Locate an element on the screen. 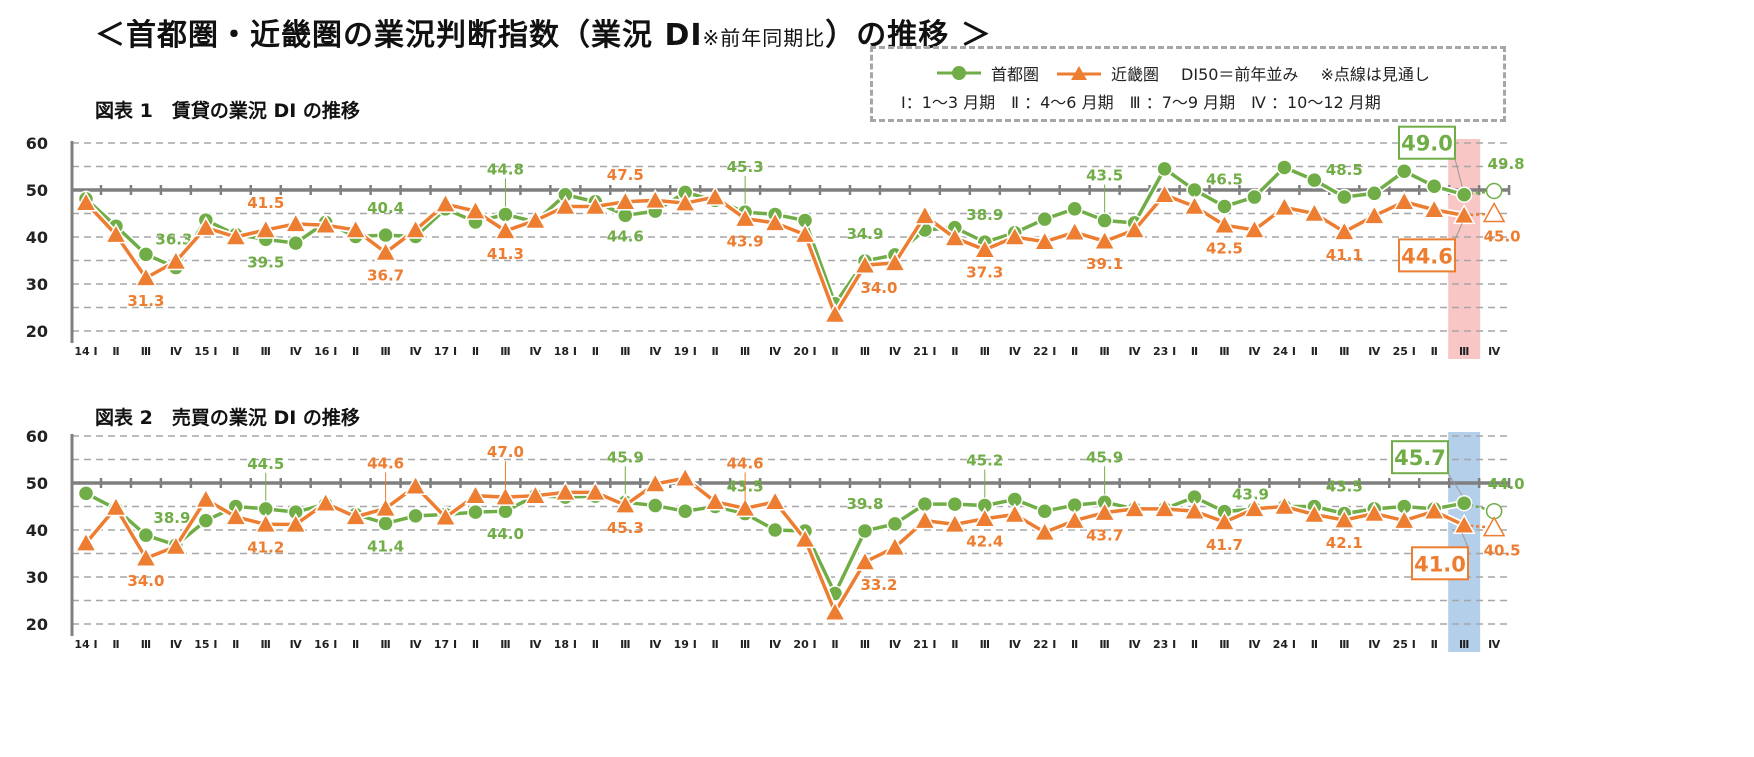 The width and height of the screenshot is (1754, 757). data-label: 38.9 is located at coordinates (171, 518).